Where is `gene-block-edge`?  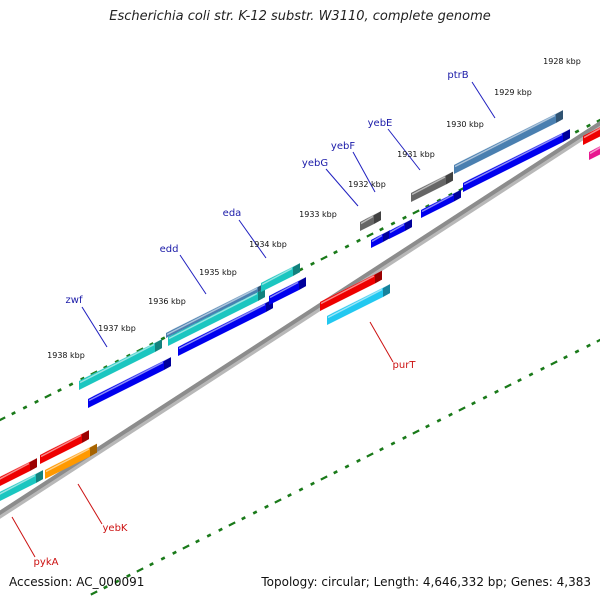
gene-block-edge is located at coordinates (591, 136).